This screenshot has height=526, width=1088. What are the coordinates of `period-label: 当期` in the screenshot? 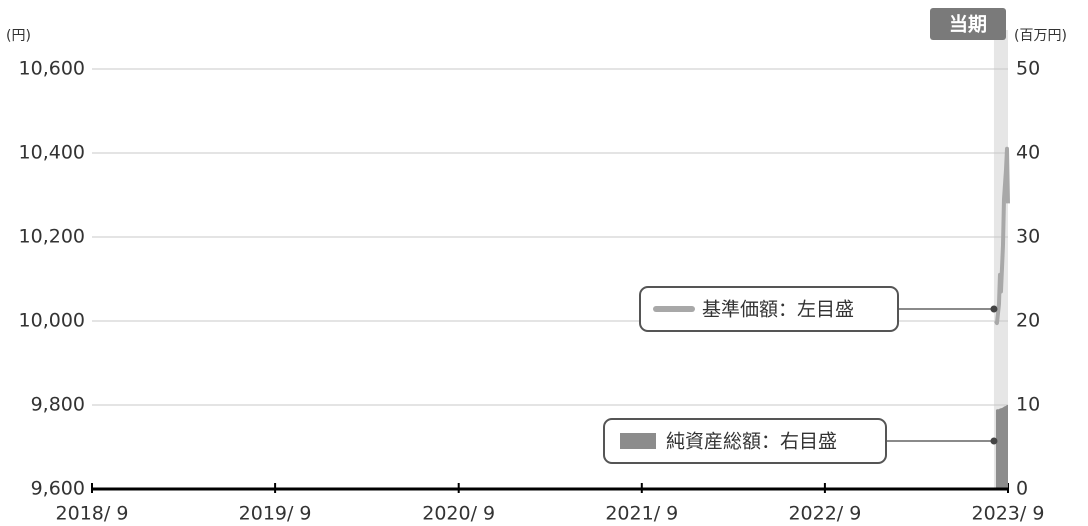 It's located at (968, 24).